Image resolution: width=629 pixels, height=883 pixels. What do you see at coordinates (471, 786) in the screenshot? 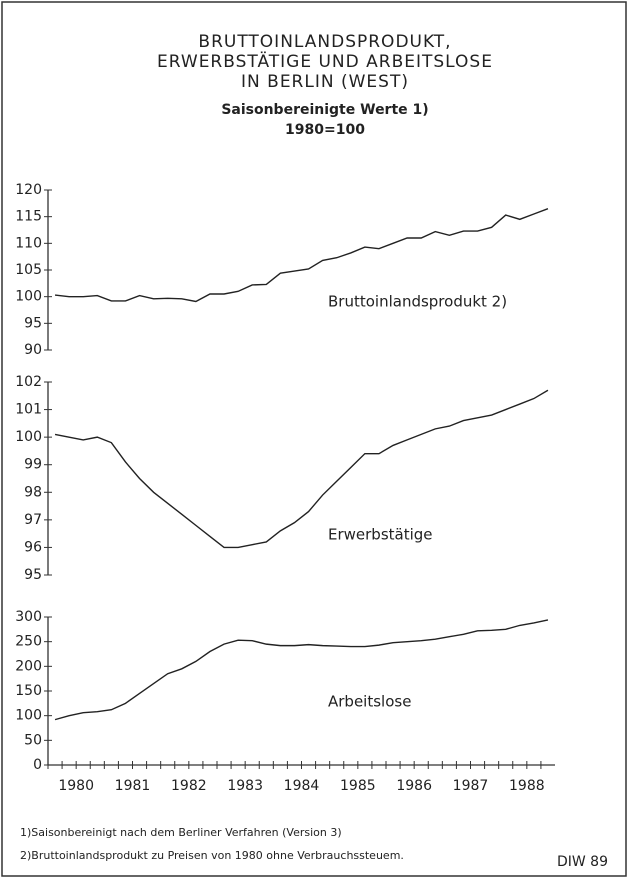
I see `x-tick-label: 1987` at bounding box center [471, 786].